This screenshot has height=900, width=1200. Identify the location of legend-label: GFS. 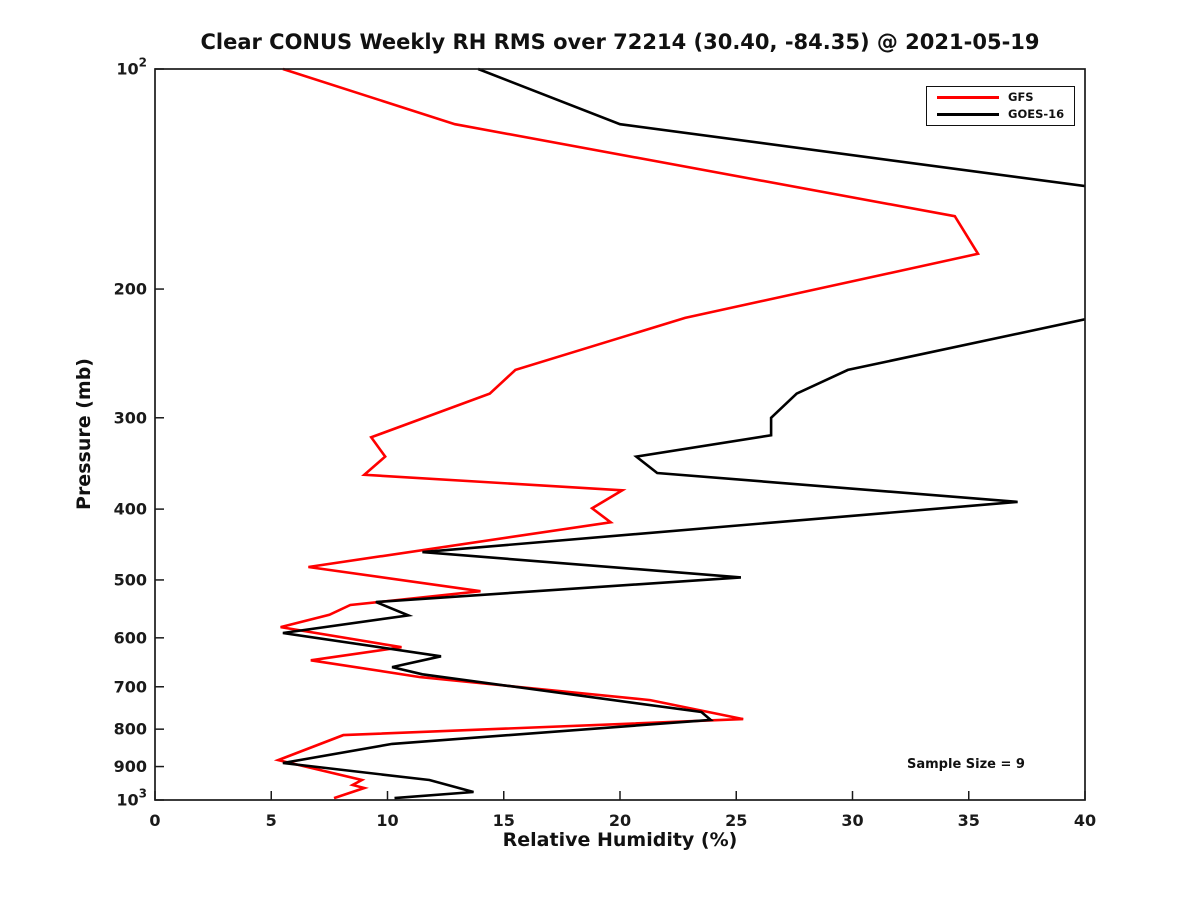
(1021, 97).